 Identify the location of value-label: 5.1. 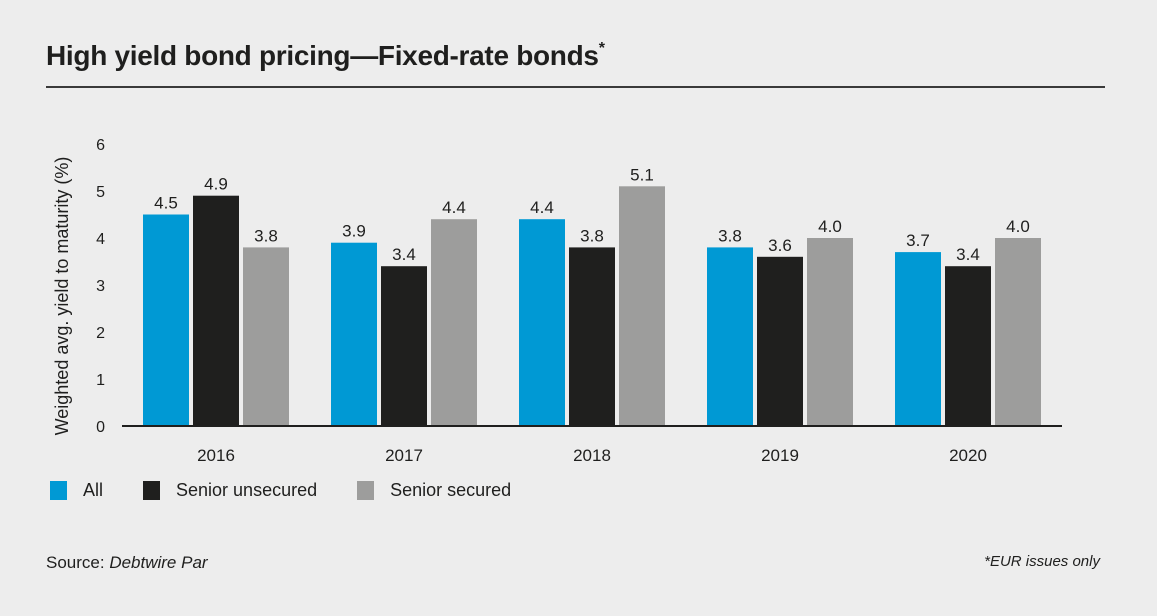
(642, 174).